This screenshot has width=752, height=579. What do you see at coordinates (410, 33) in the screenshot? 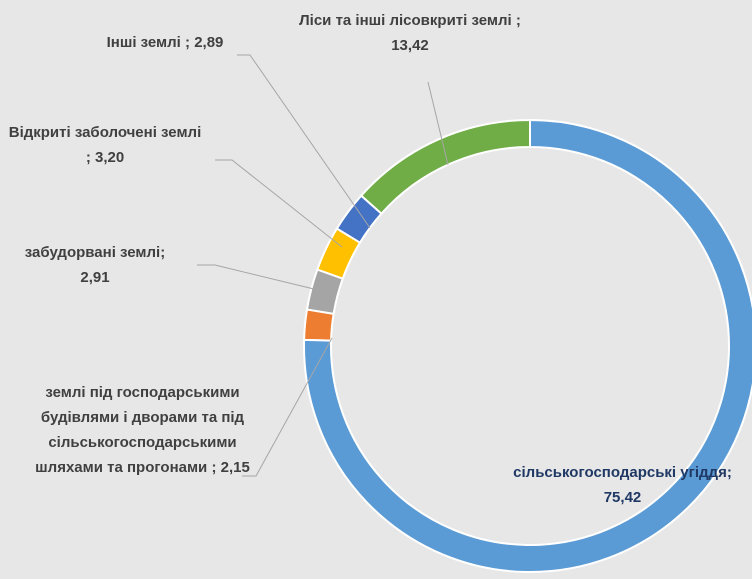
I see `data-label: Ліси та інші лісовкриті землі ; 13,42` at bounding box center [410, 33].